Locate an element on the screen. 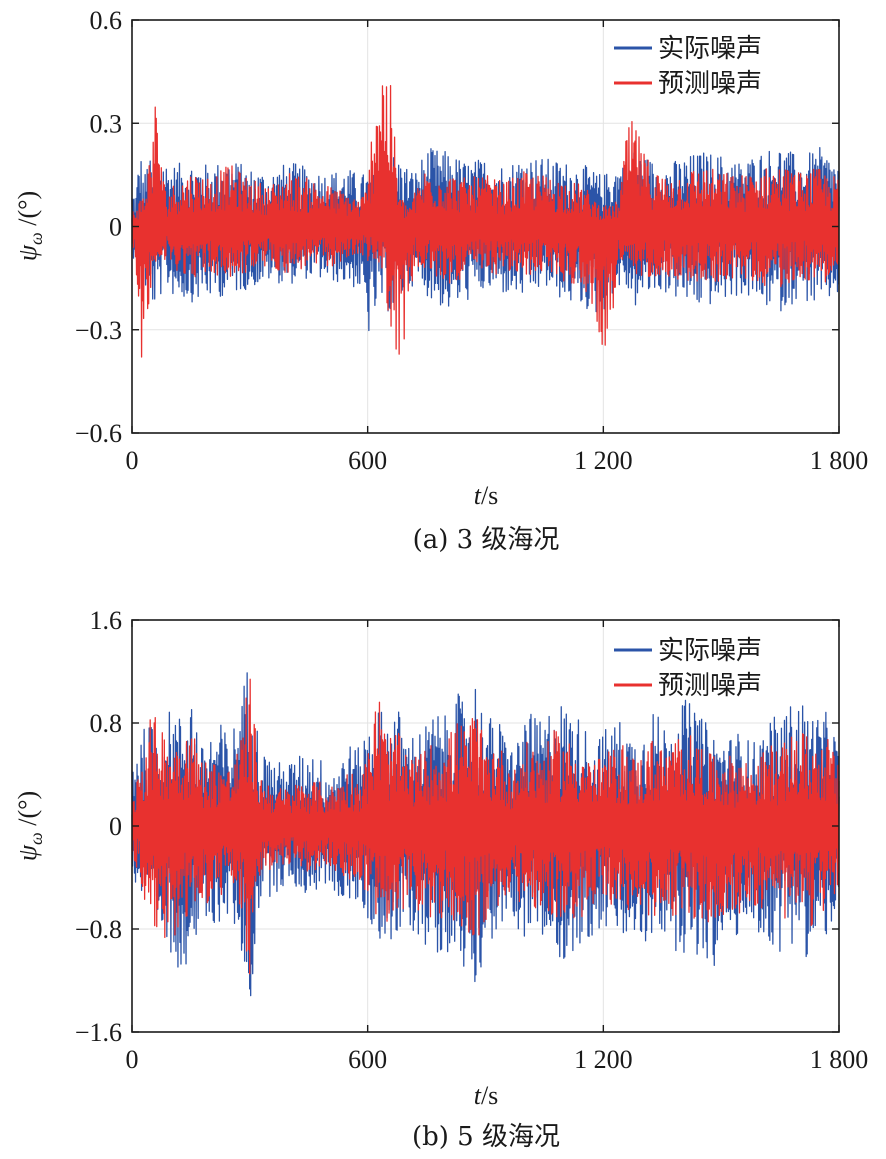 This screenshot has height=1159, width=886. panel-b-y-axis-label: ψω /(°) is located at coordinates (29, 826).